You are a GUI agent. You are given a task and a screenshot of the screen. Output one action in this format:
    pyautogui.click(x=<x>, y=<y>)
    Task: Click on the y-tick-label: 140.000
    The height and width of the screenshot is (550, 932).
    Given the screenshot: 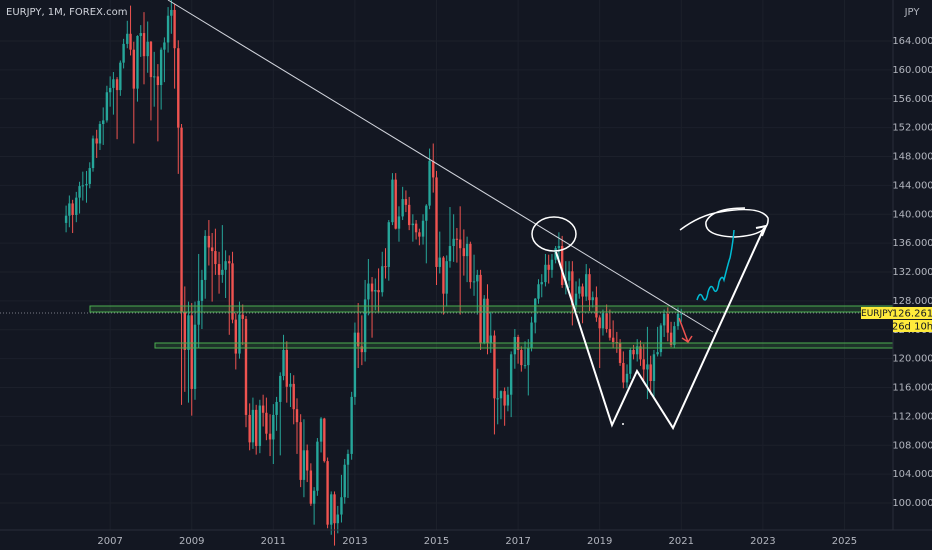 What is the action you would take?
    pyautogui.click(x=912, y=214)
    